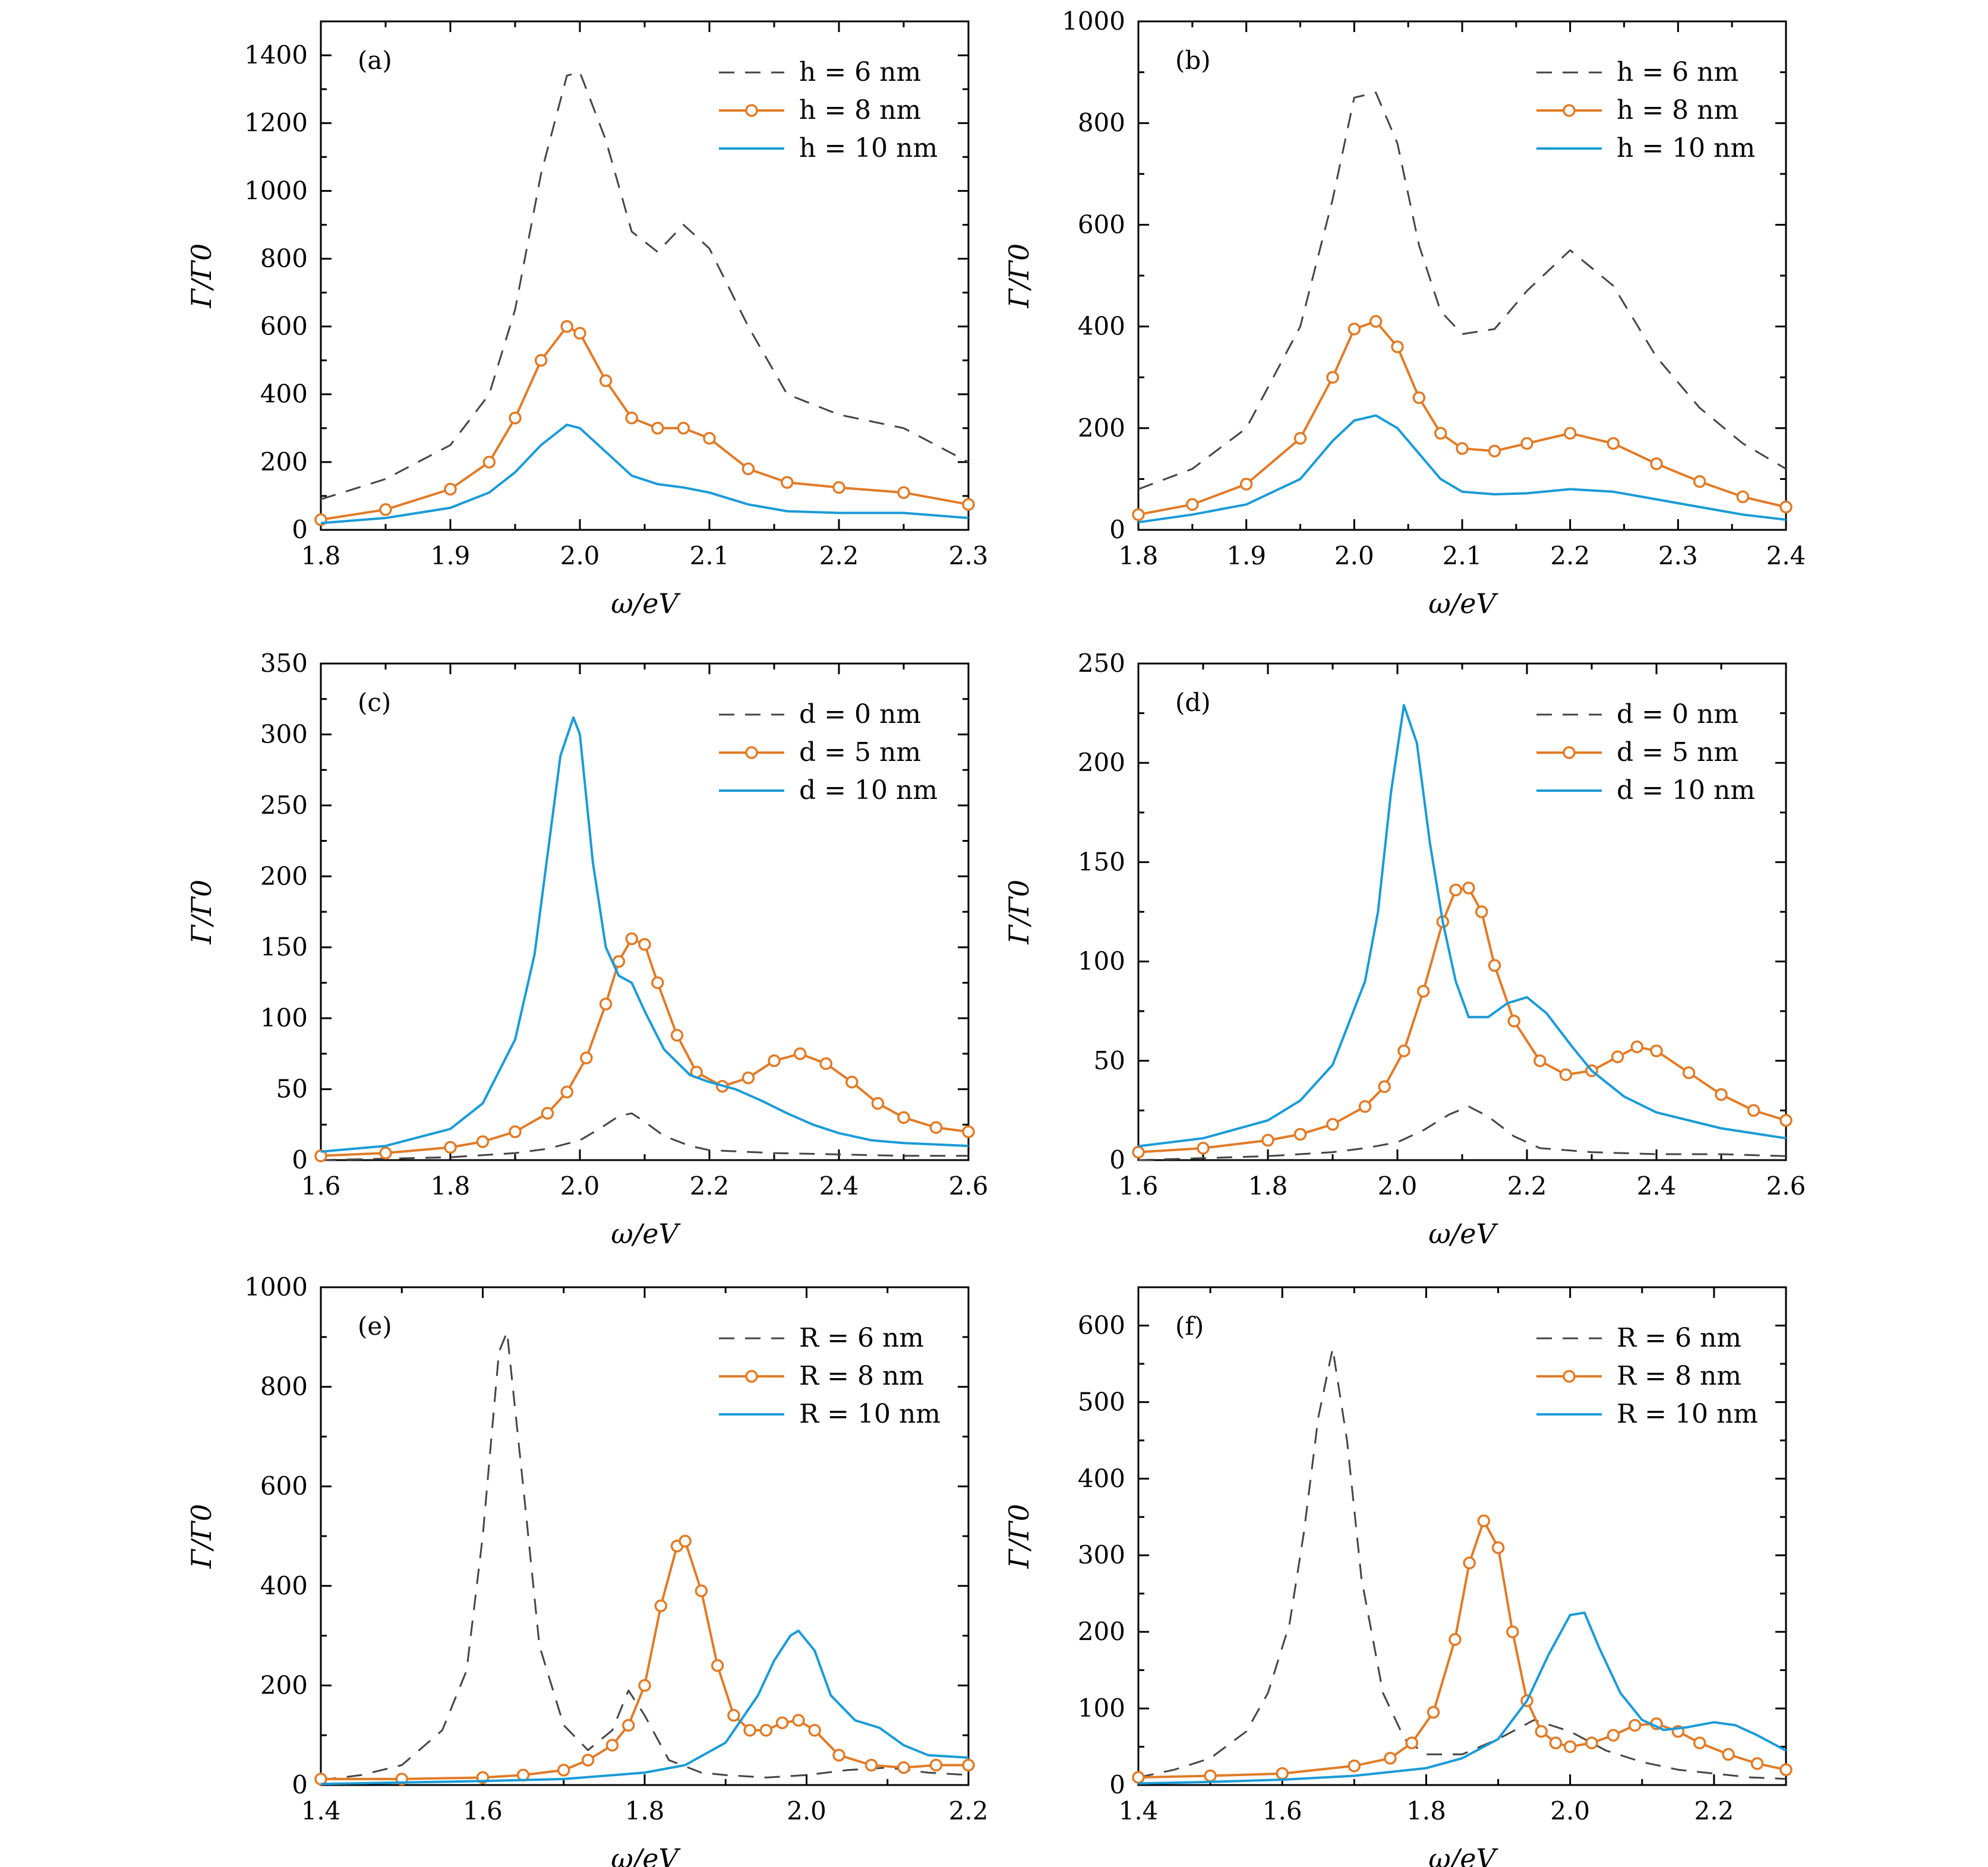 The image size is (1988, 1867). I want to click on plot-frame, so click(1462, 1536).